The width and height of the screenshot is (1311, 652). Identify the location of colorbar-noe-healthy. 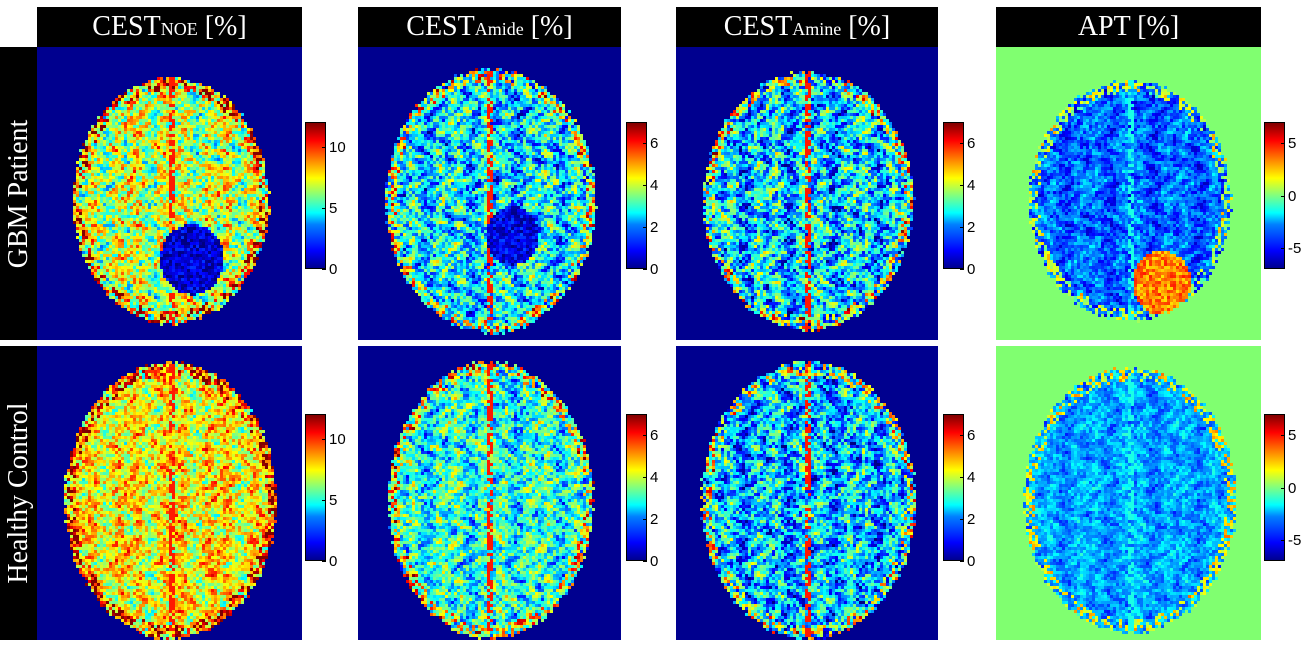
(315, 487).